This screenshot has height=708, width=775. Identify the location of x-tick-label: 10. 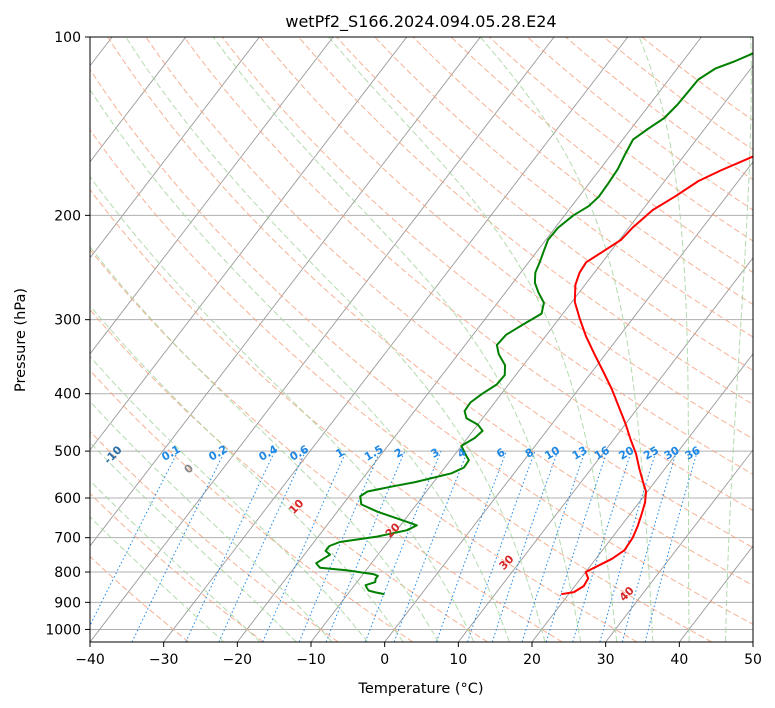
(458, 660).